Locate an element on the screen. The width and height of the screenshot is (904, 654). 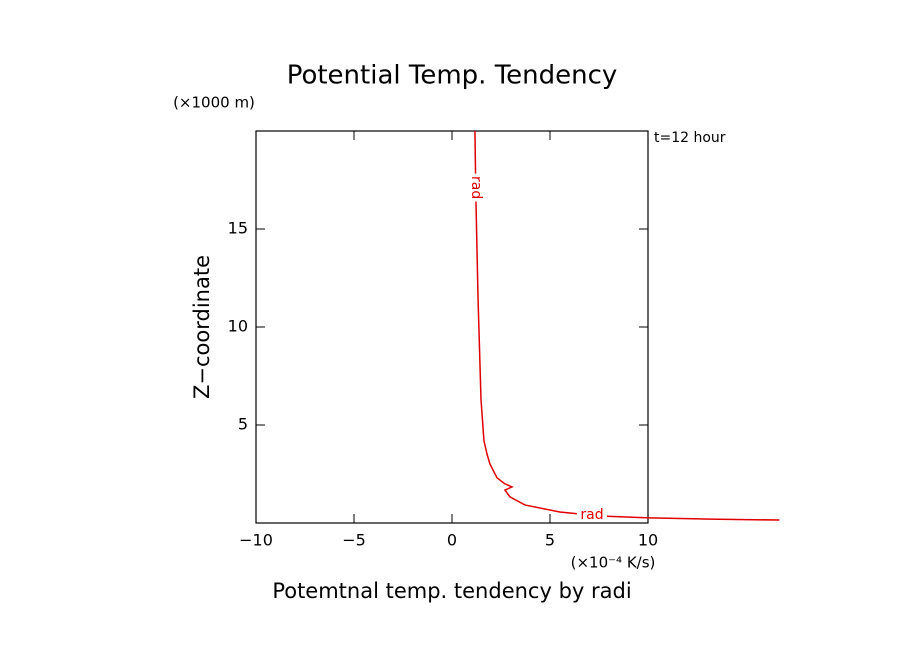
x-tick-label: 10 is located at coordinates (648, 540).